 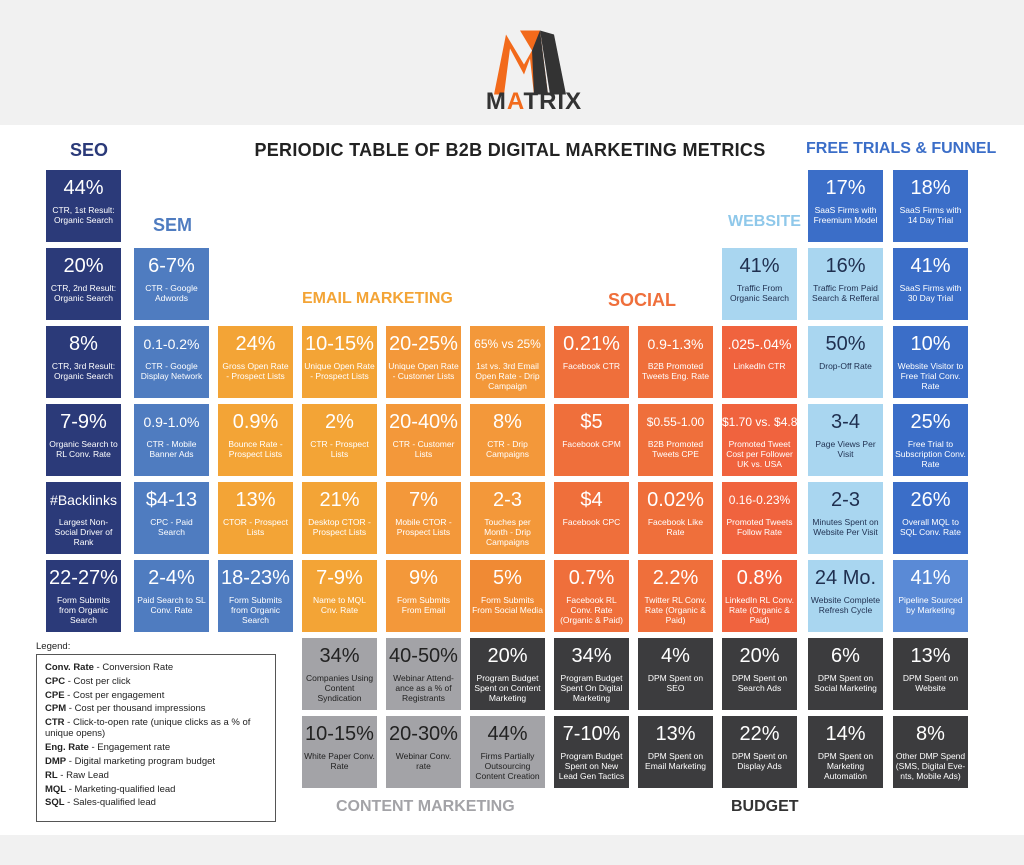 I want to click on budget-cell: 20% DPM Spent on Search Ads, so click(x=759, y=674).